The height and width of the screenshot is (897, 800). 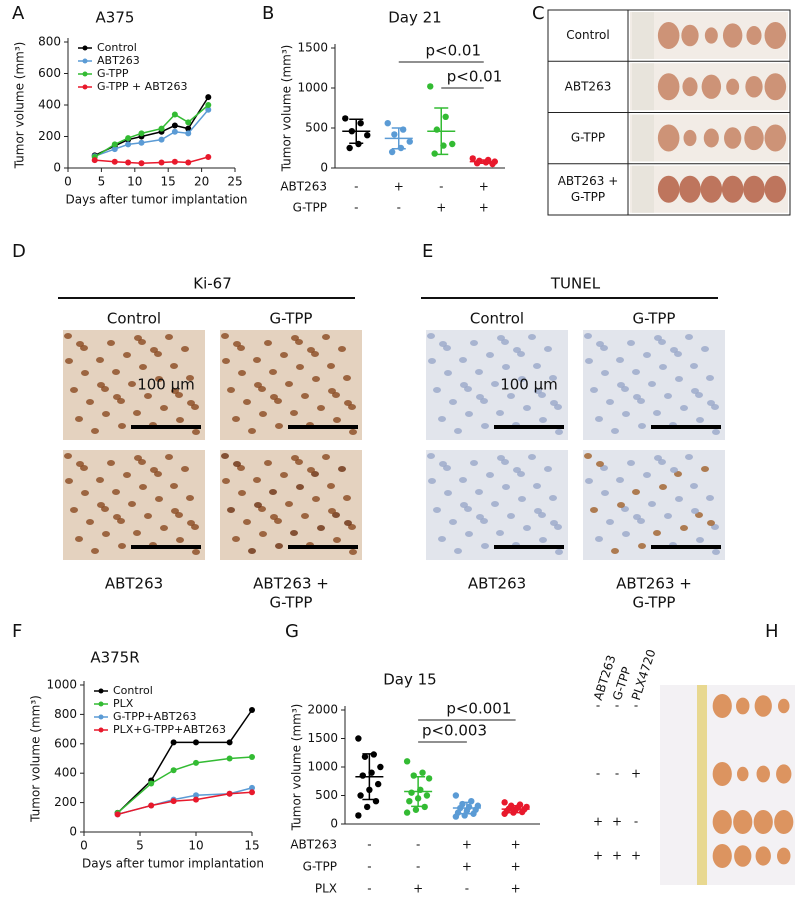 What do you see at coordinates (617, 774) in the screenshot?
I see `condition-sign: -` at bounding box center [617, 774].